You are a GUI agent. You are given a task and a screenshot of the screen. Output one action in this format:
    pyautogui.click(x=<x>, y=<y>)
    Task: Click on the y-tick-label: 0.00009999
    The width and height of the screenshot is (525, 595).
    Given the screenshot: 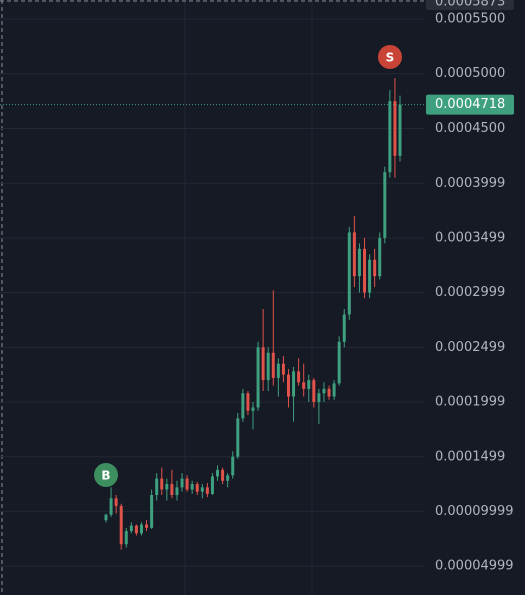 What is the action you would take?
    pyautogui.click(x=474, y=511)
    